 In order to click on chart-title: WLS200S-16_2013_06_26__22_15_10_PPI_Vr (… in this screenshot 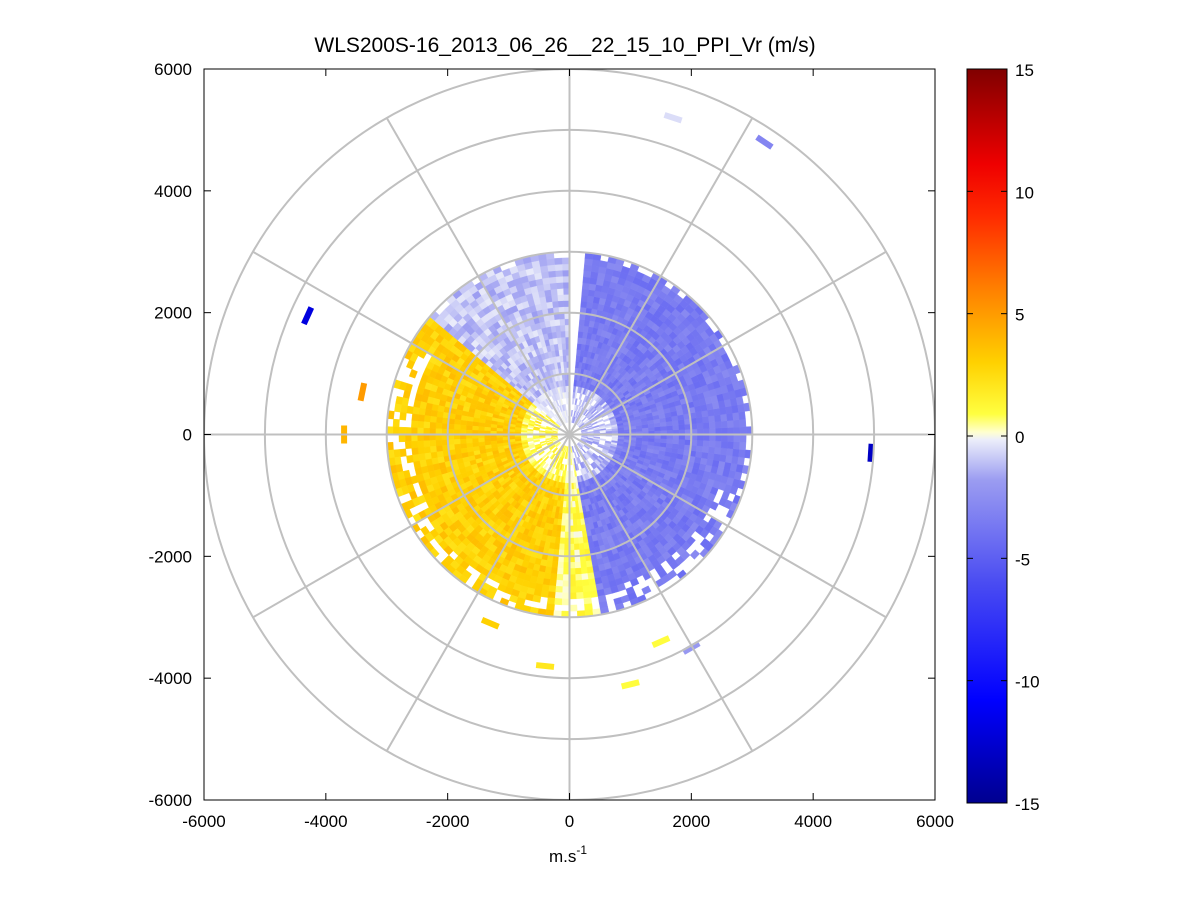, I will do `click(564, 45)`.